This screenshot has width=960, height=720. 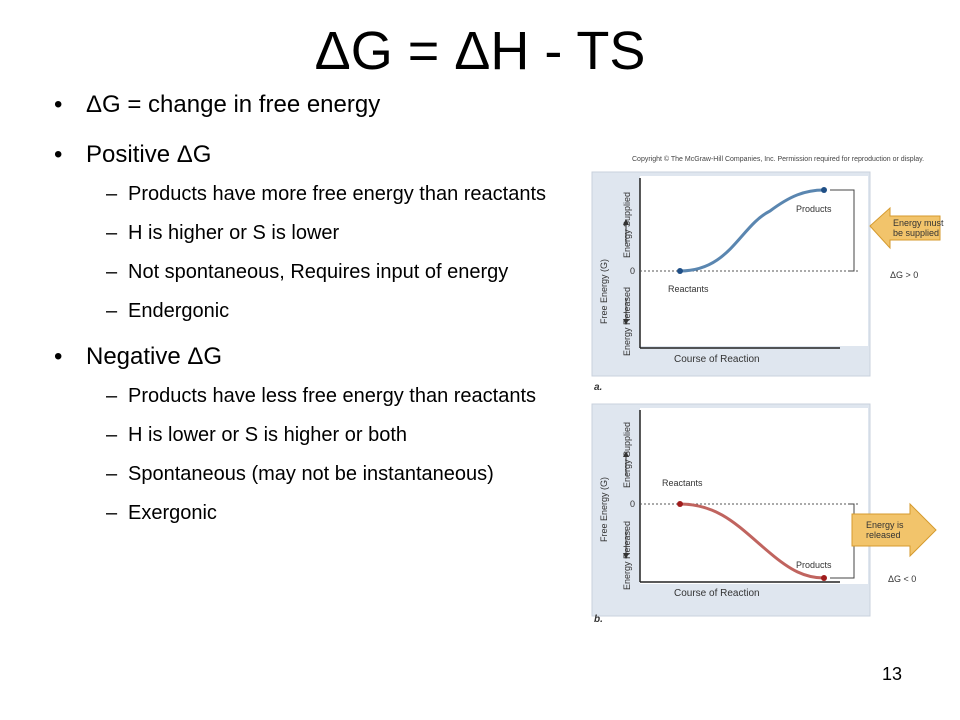 I want to click on sub-bullet-item: – Endergonic, so click(x=168, y=311).